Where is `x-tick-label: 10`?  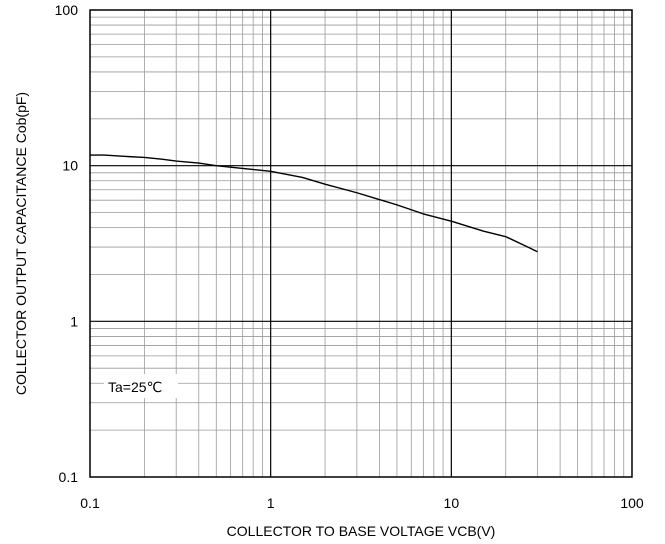
x-tick-label: 10 is located at coordinates (452, 503).